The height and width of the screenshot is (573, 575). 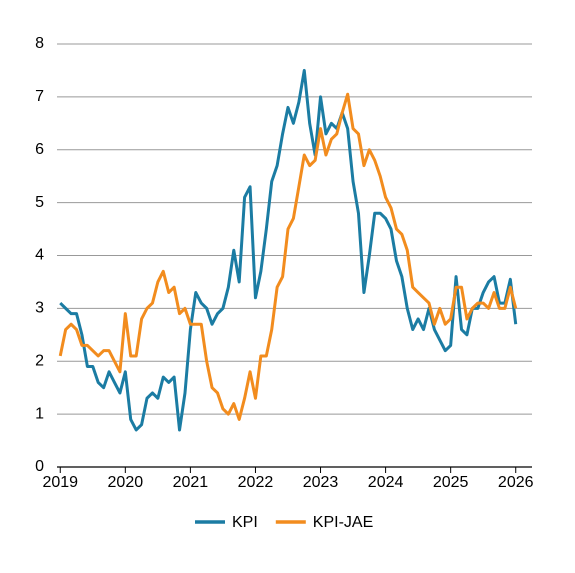 What do you see at coordinates (39, 413) in the screenshot?
I see `y-tick-label: 1` at bounding box center [39, 413].